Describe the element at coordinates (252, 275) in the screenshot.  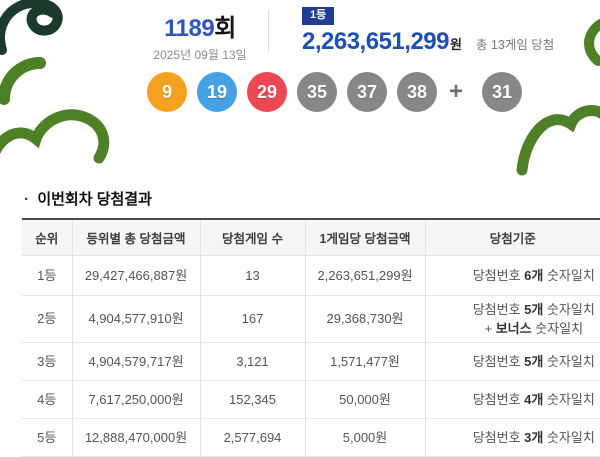
I see `winning-games-cell: 13` at that location.